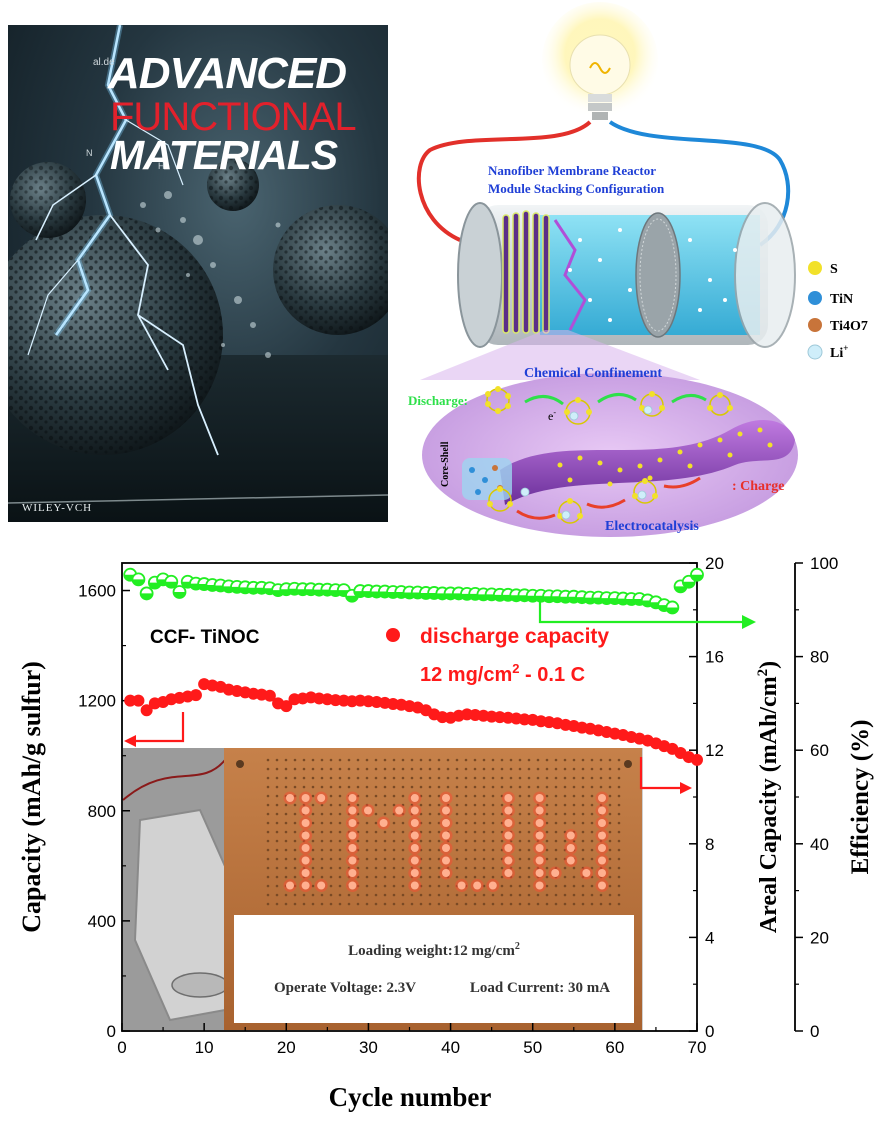 This screenshot has width=886, height=1130. I want to click on capacity-point, so click(269, 695).